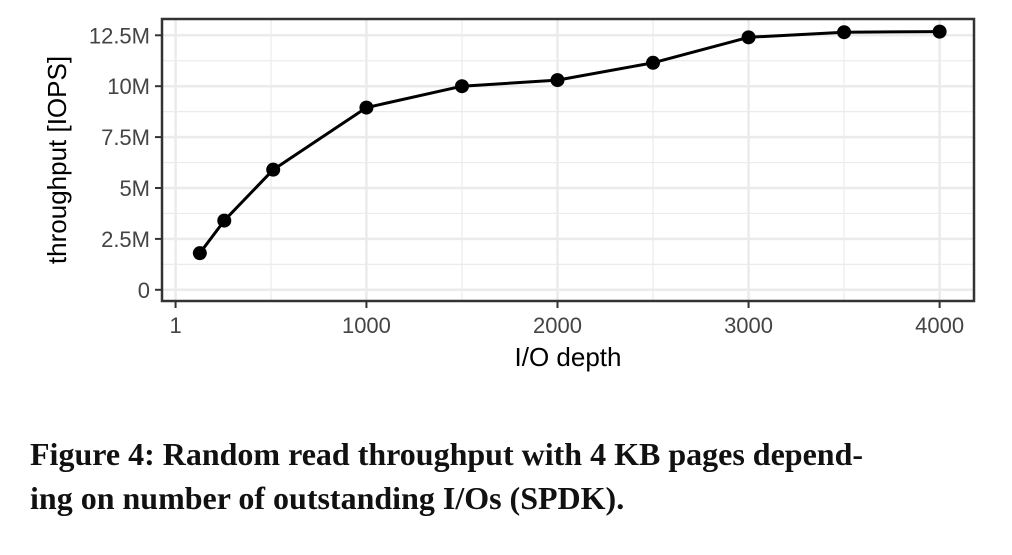 The height and width of the screenshot is (555, 1012). What do you see at coordinates (568, 357) in the screenshot?
I see `x-axis-title: I/O depth` at bounding box center [568, 357].